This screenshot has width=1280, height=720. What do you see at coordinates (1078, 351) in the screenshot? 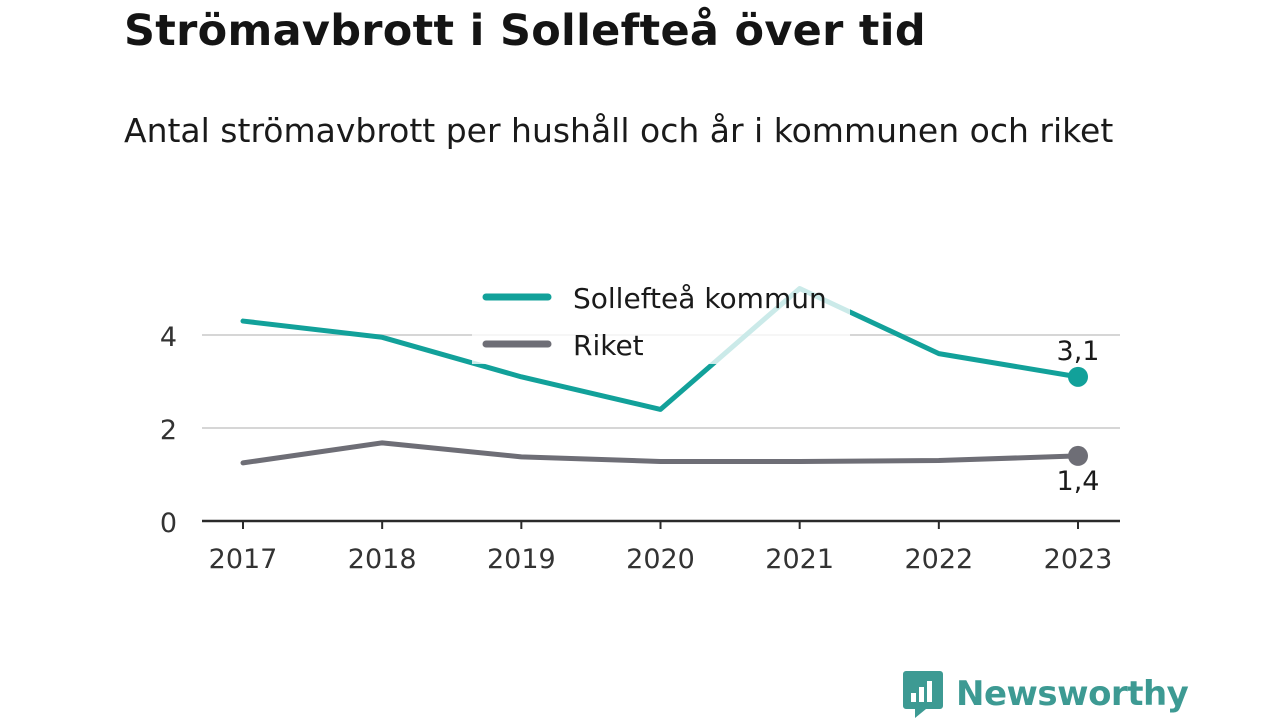
I see `end-value-label: 3,1` at bounding box center [1078, 351].